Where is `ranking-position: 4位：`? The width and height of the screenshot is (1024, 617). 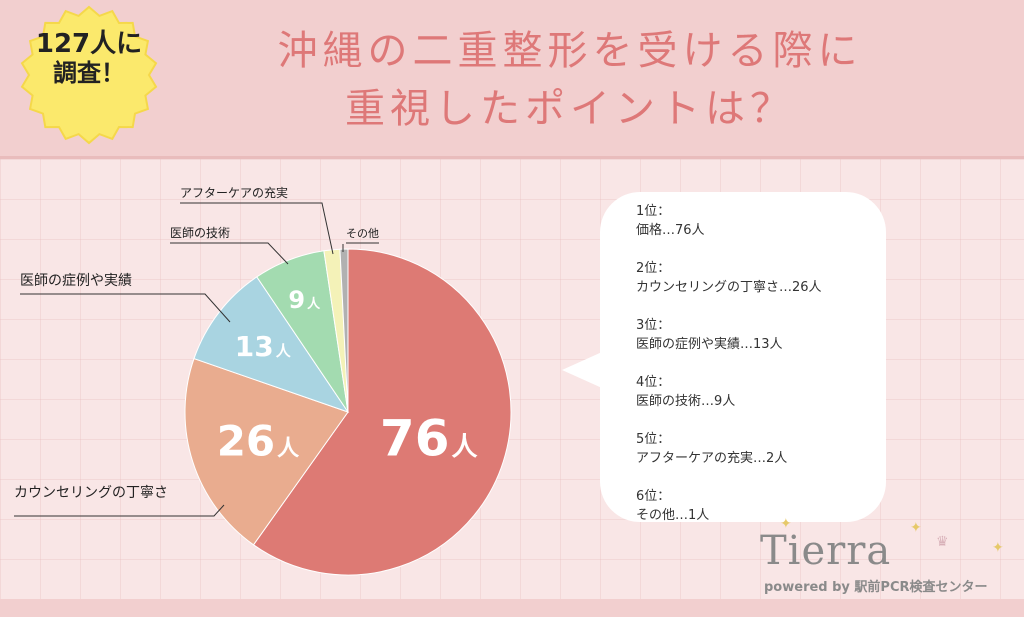
ranking-position: 4位： is located at coordinates (653, 382).